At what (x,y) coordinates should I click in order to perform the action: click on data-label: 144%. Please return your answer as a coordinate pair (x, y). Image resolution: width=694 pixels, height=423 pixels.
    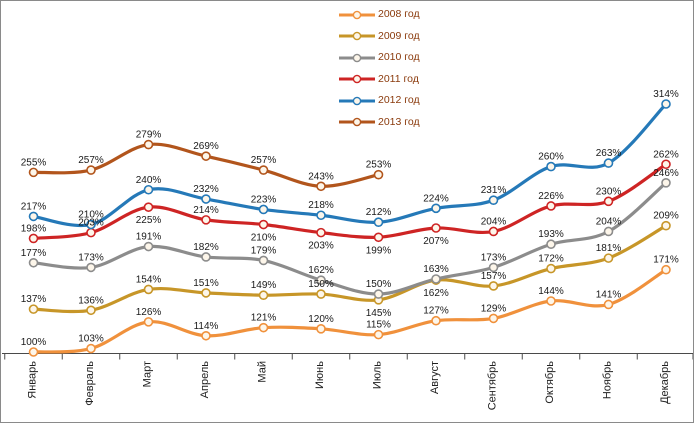
    Looking at the image, I should click on (551, 291).